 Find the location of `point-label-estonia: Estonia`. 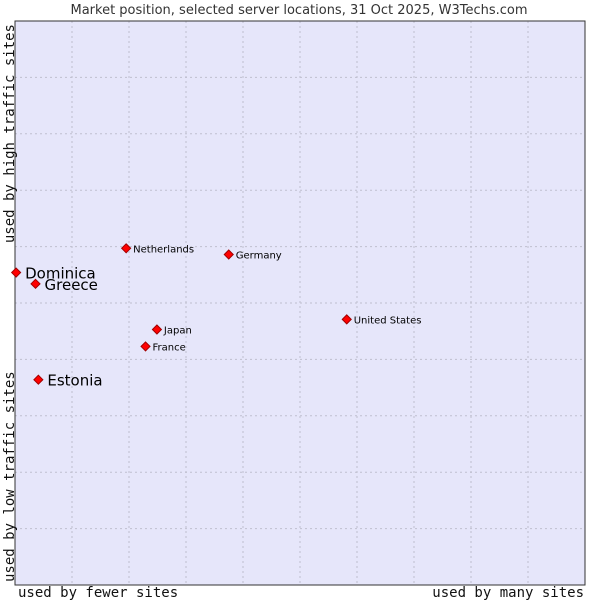

point-label-estonia: Estonia is located at coordinates (74, 381).